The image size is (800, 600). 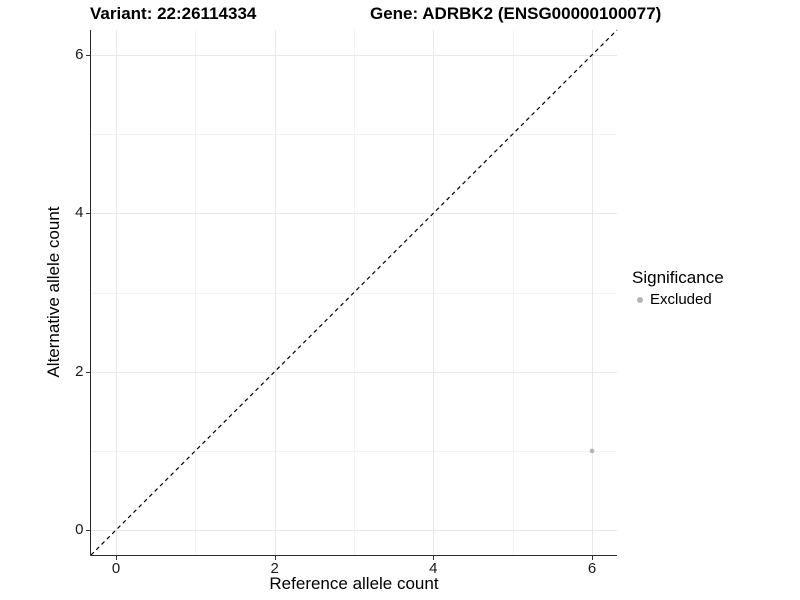 I want to click on x-tick-label: 2, so click(x=274, y=568).